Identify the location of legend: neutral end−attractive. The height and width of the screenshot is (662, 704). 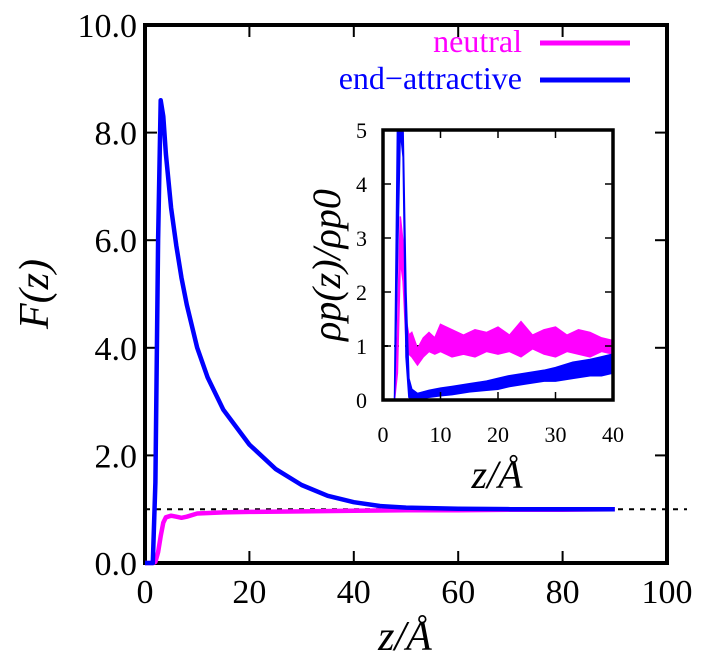
(484, 59).